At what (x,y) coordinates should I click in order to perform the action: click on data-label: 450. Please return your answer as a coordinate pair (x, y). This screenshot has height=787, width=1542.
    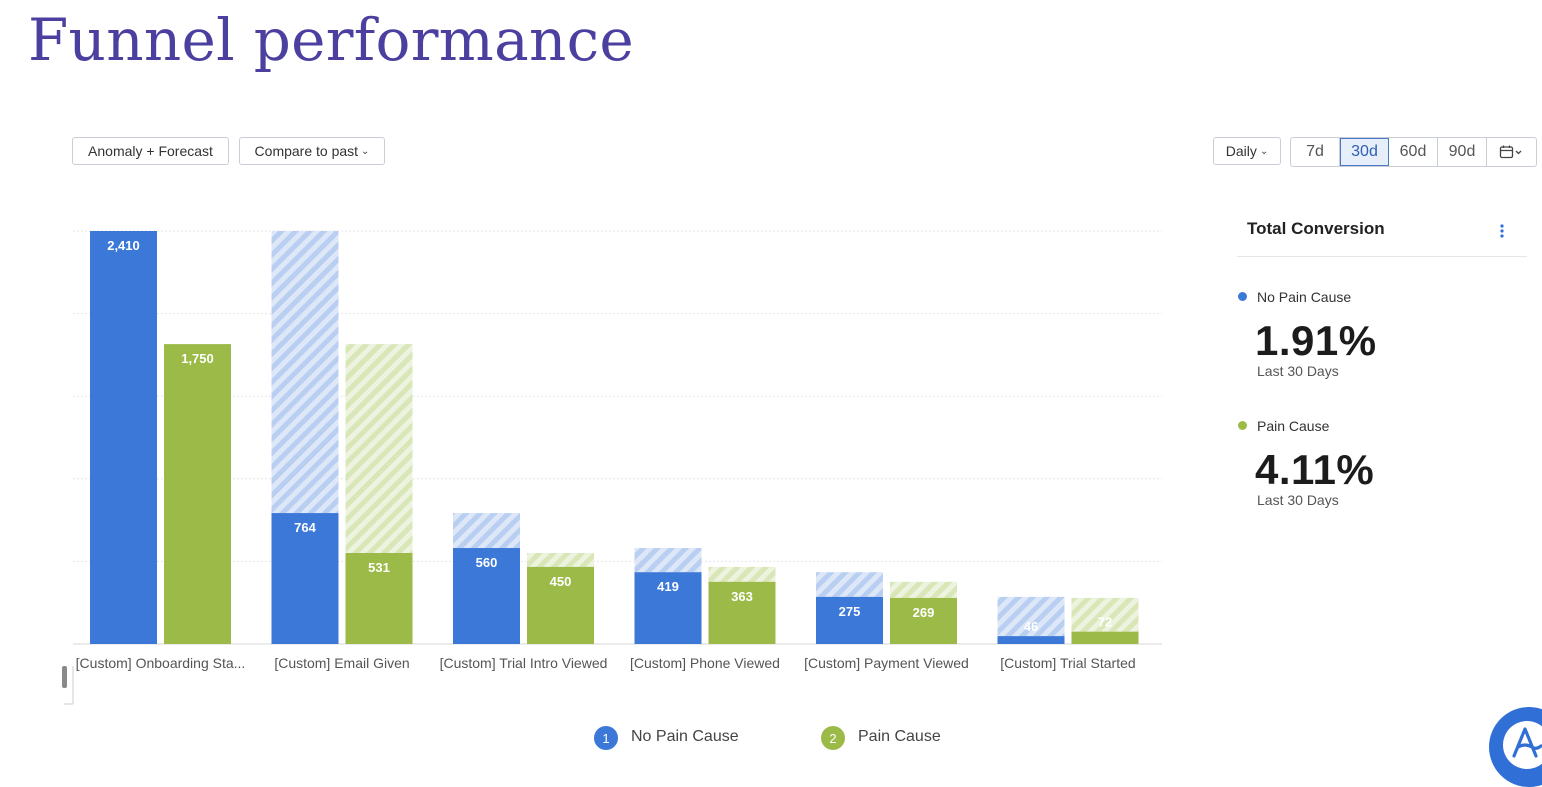
    Looking at the image, I should click on (561, 581).